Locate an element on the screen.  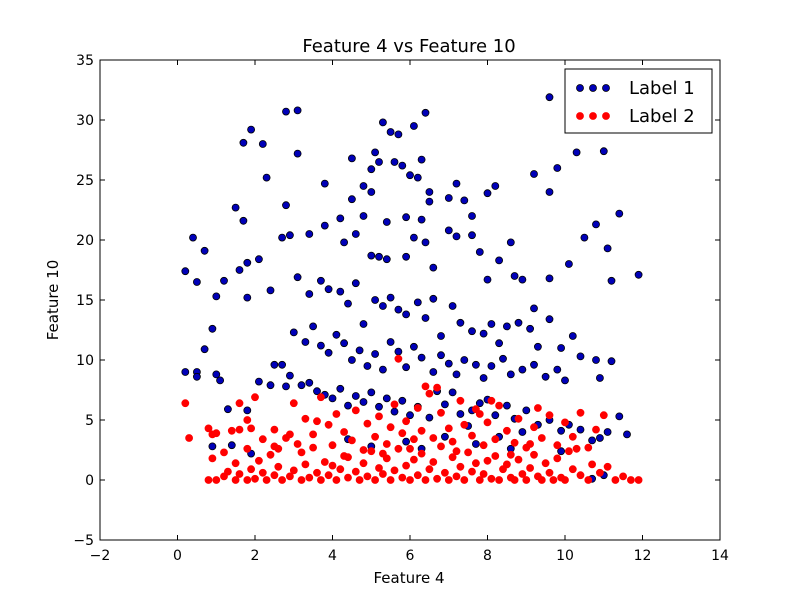
x-tick-label: 2 is located at coordinates (255, 556).